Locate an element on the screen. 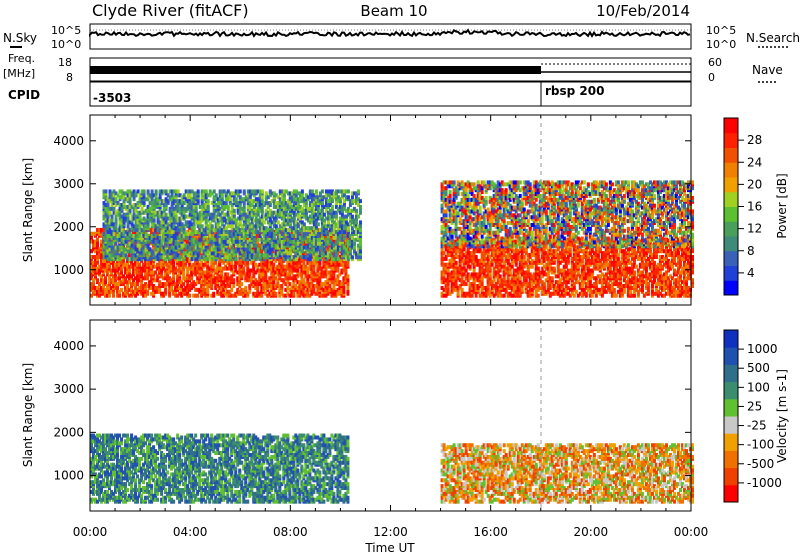  title-date: 10/Feb/2014 is located at coordinates (643, 11).